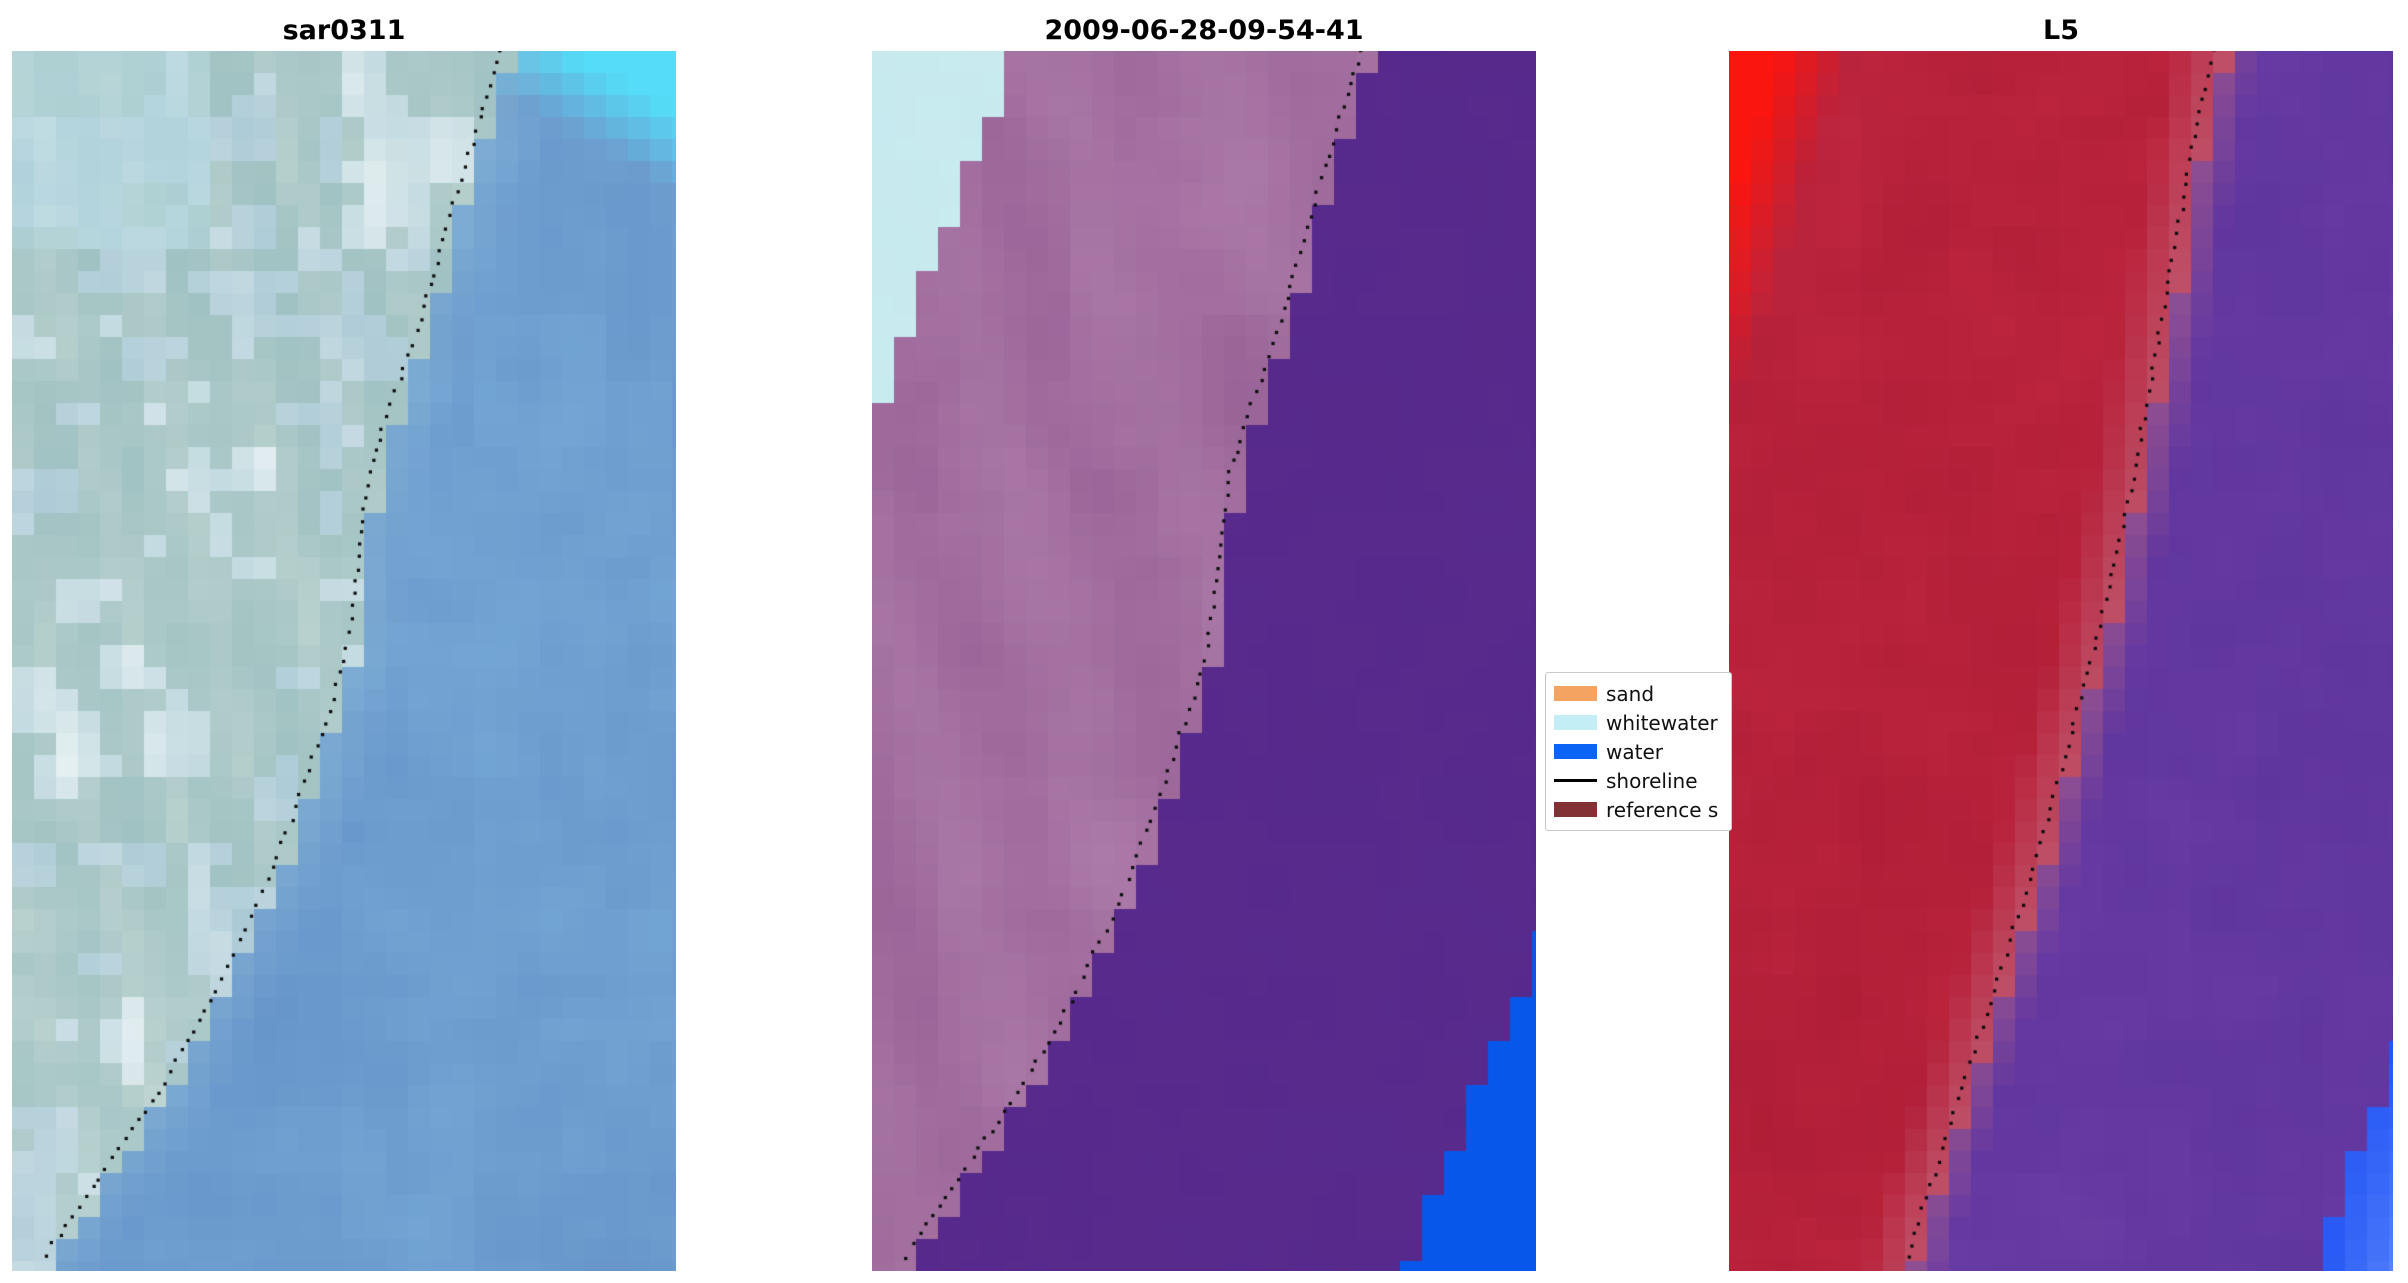 This screenshot has height=1283, width=2408. Describe the element at coordinates (1575, 809) in the screenshot. I see `legend-swatch-reference-shoreline` at that location.